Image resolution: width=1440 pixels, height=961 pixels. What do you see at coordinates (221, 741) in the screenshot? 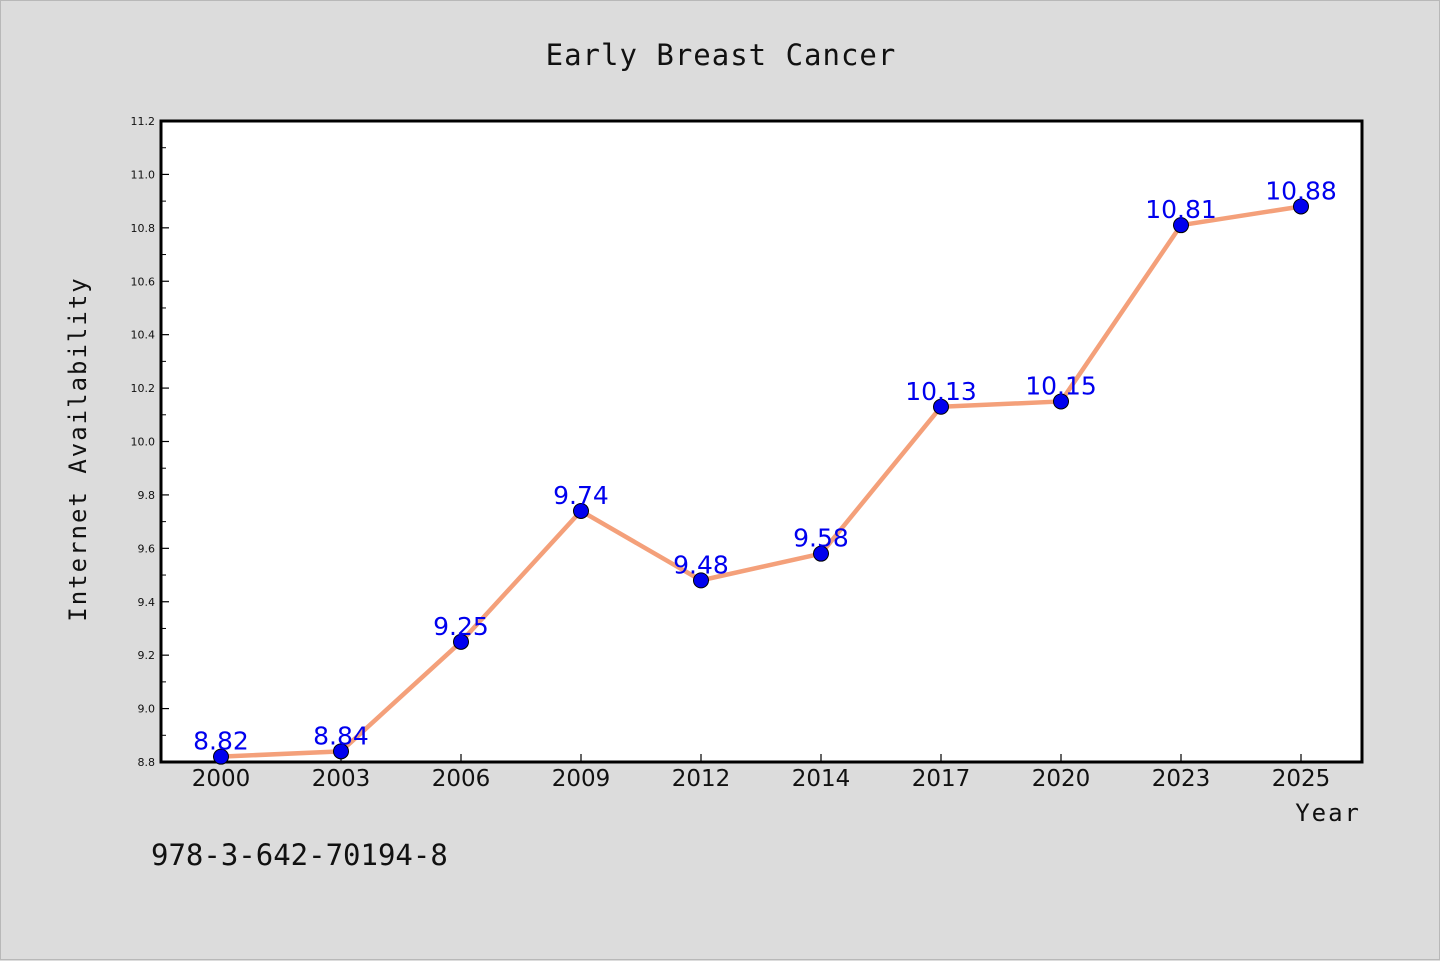
I see `data-label: 8.82` at bounding box center [221, 741].